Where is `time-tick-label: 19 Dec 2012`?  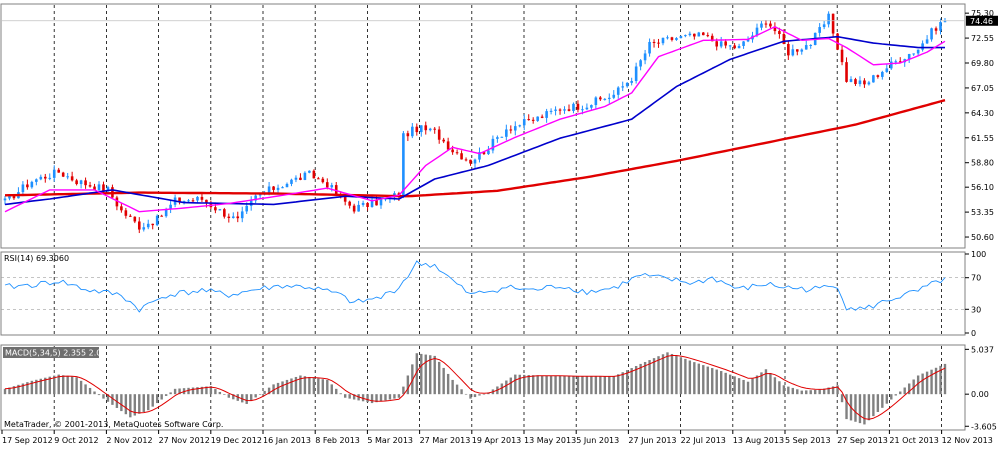
time-tick-label: 19 Dec 2012 is located at coordinates (236, 440).